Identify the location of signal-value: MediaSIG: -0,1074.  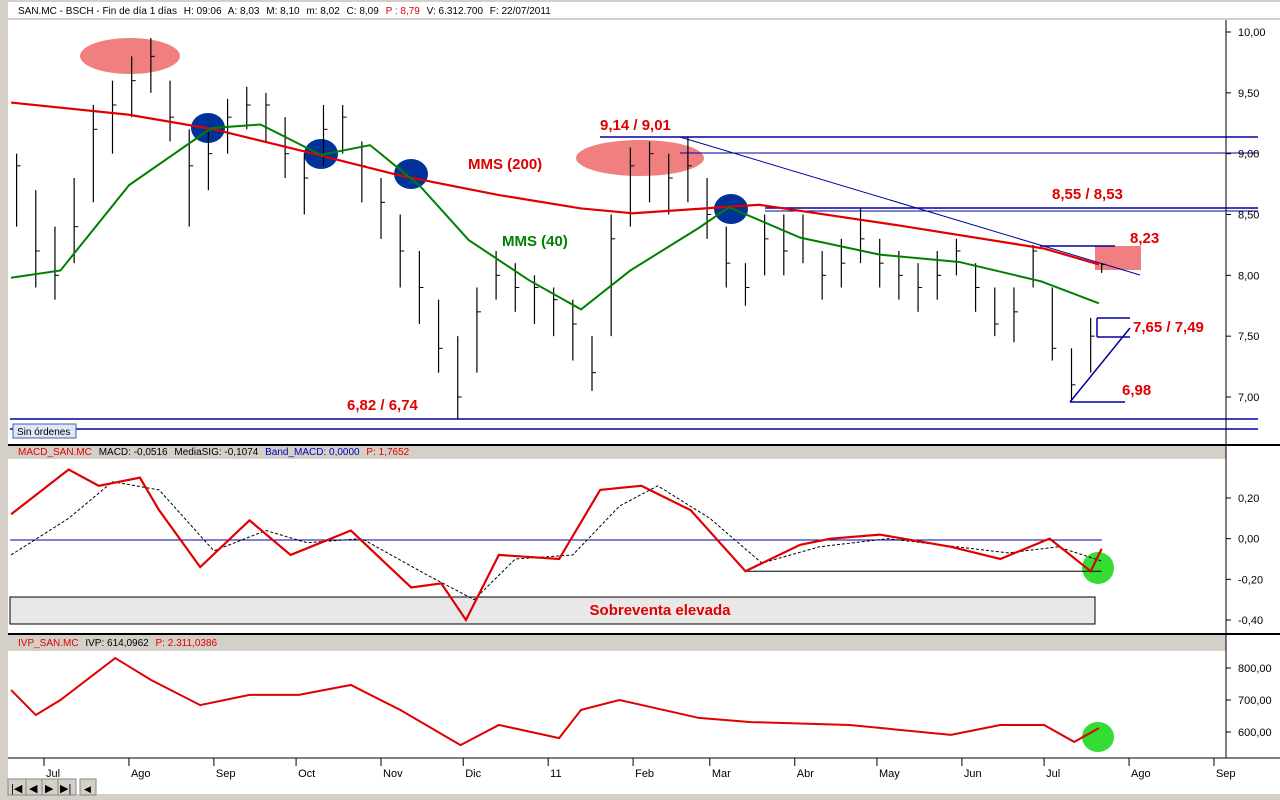
(216, 452).